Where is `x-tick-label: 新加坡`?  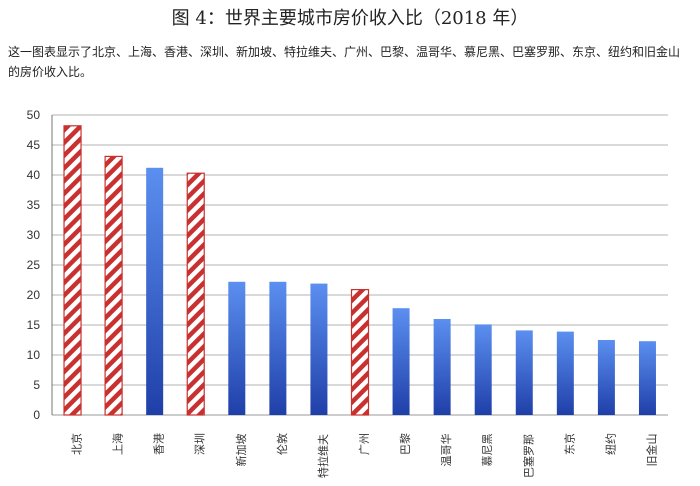 x-tick-label: 新加坡 is located at coordinates (241, 450).